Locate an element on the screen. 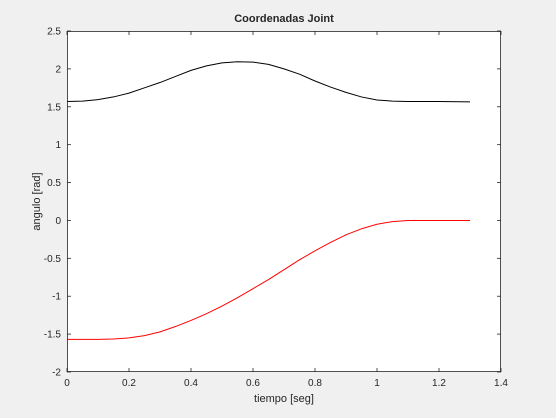  y-axis-label: angulo [rad] is located at coordinates (37, 201).